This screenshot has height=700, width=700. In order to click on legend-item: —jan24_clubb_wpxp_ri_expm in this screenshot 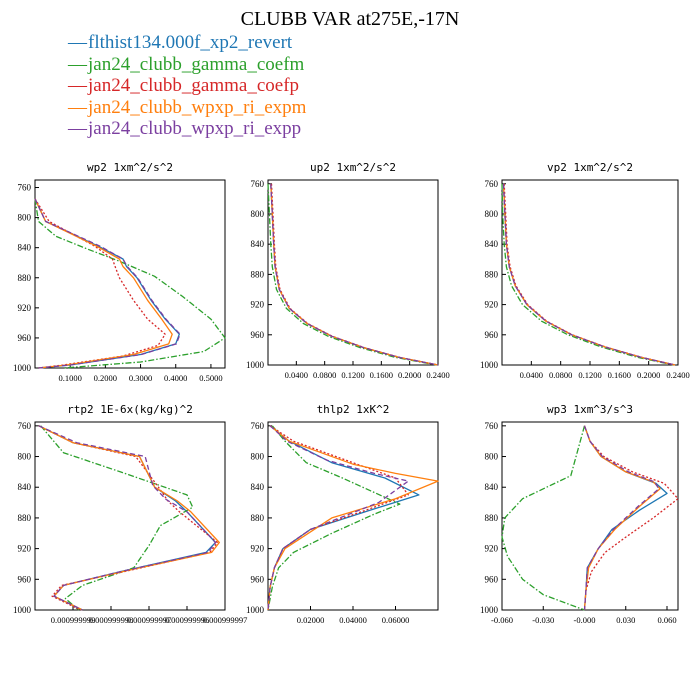, I will do `click(187, 108)`.